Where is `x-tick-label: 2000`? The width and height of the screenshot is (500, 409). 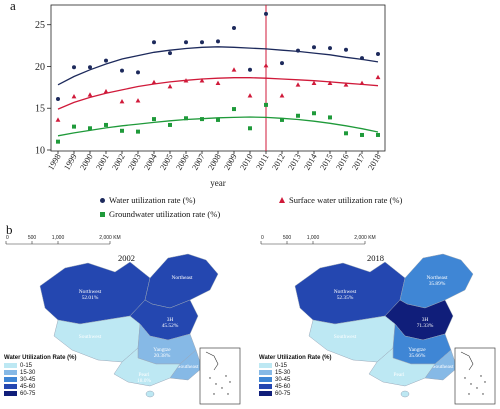 x-tick-label: 2000 is located at coordinates (86, 162).